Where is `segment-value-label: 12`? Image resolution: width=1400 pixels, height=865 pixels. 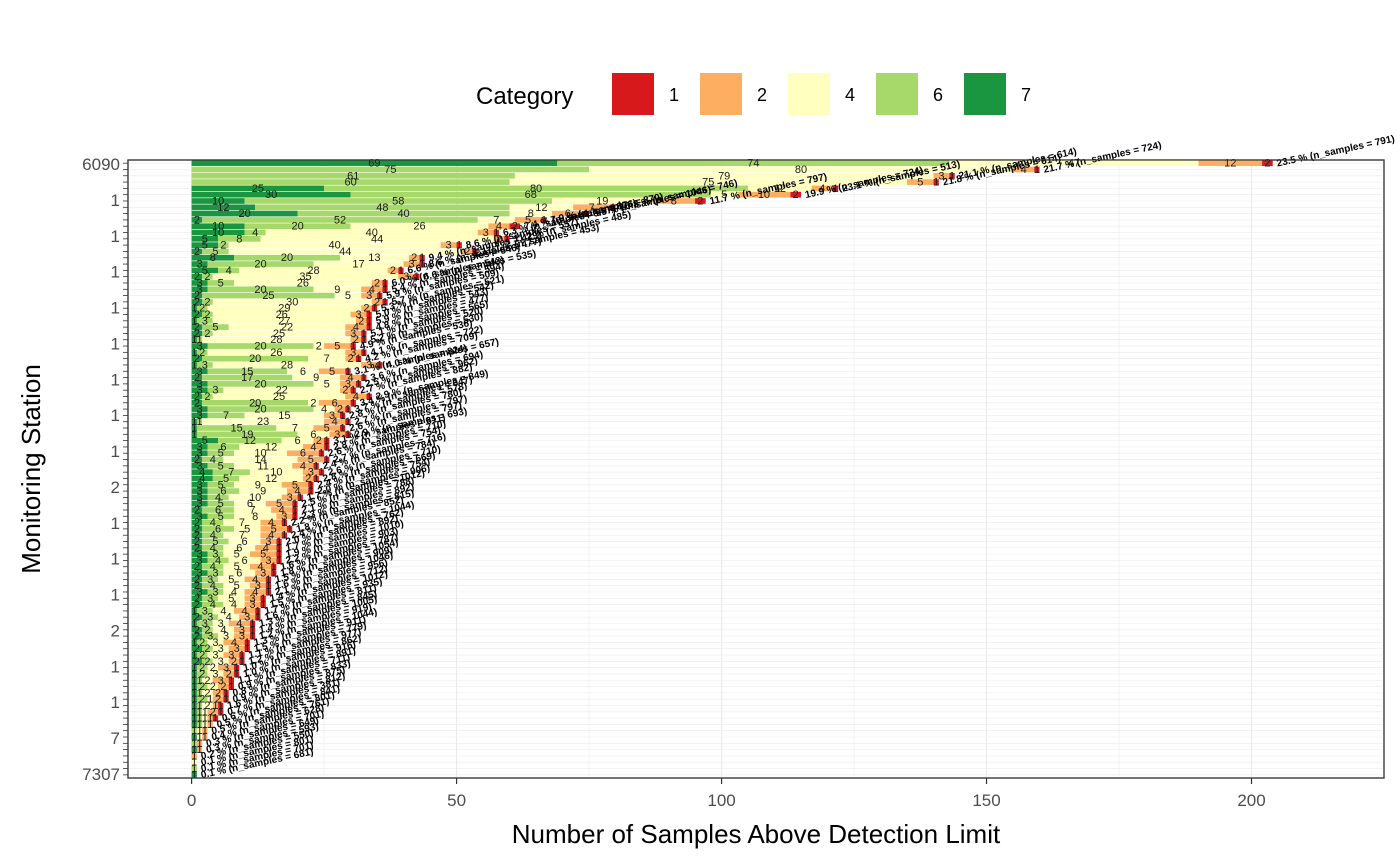
segment-value-label: 12 is located at coordinates (271, 479).